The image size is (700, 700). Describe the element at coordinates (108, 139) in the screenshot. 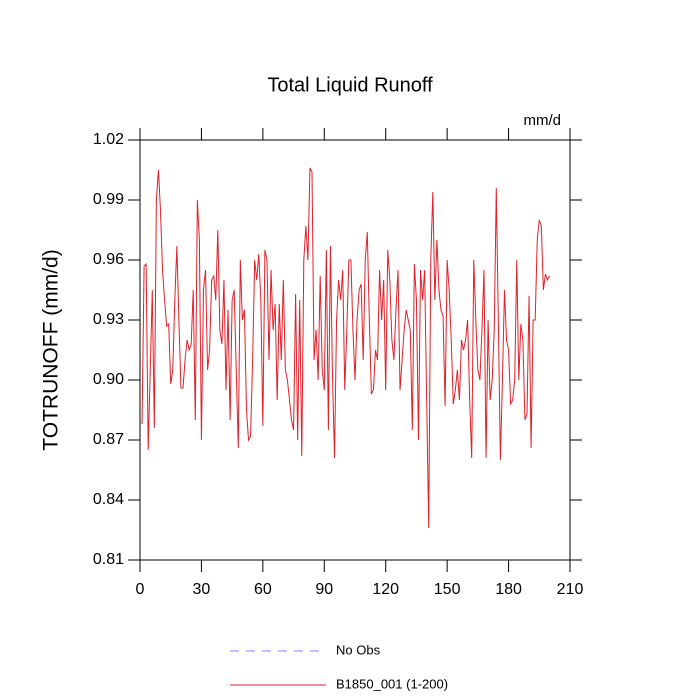

I see `y-tick-label: 1.02` at that location.